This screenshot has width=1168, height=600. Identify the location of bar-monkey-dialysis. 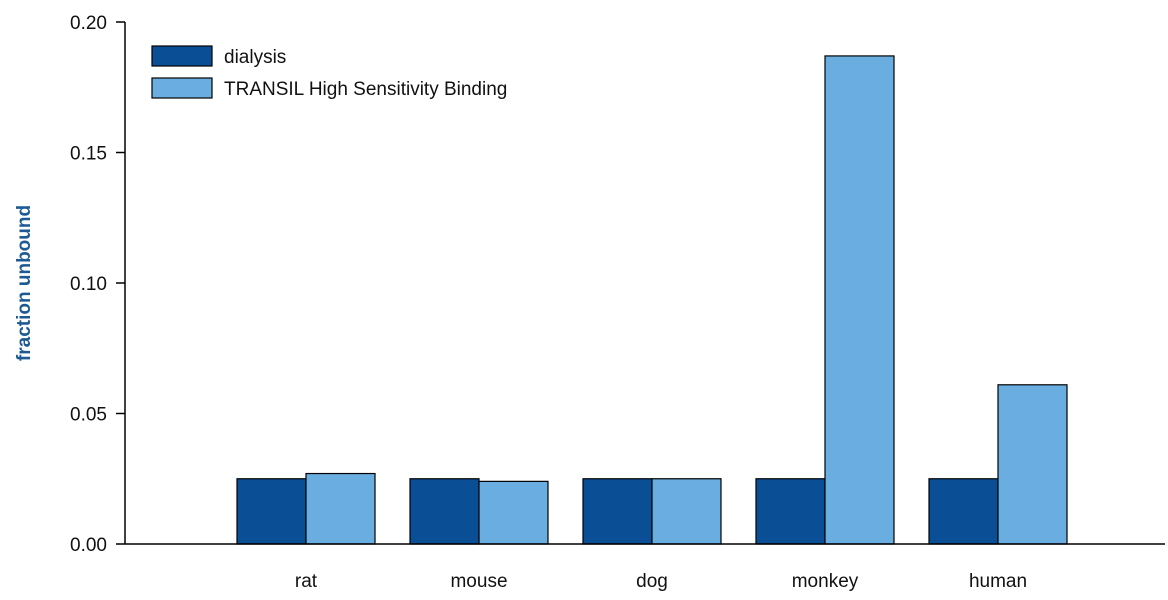
(790, 511).